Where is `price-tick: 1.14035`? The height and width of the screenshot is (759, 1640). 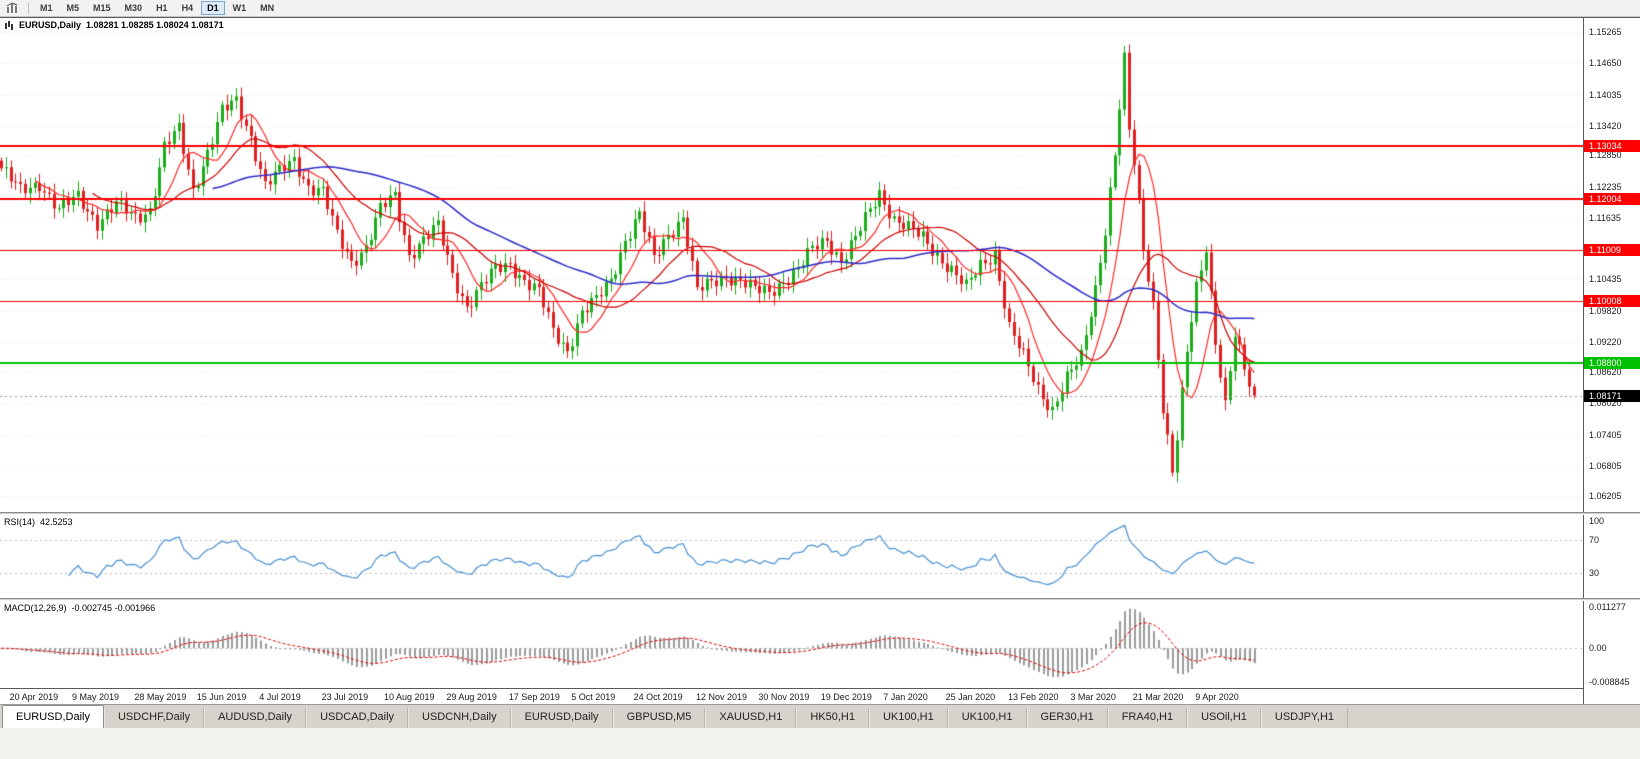
price-tick: 1.14035 is located at coordinates (1605, 94).